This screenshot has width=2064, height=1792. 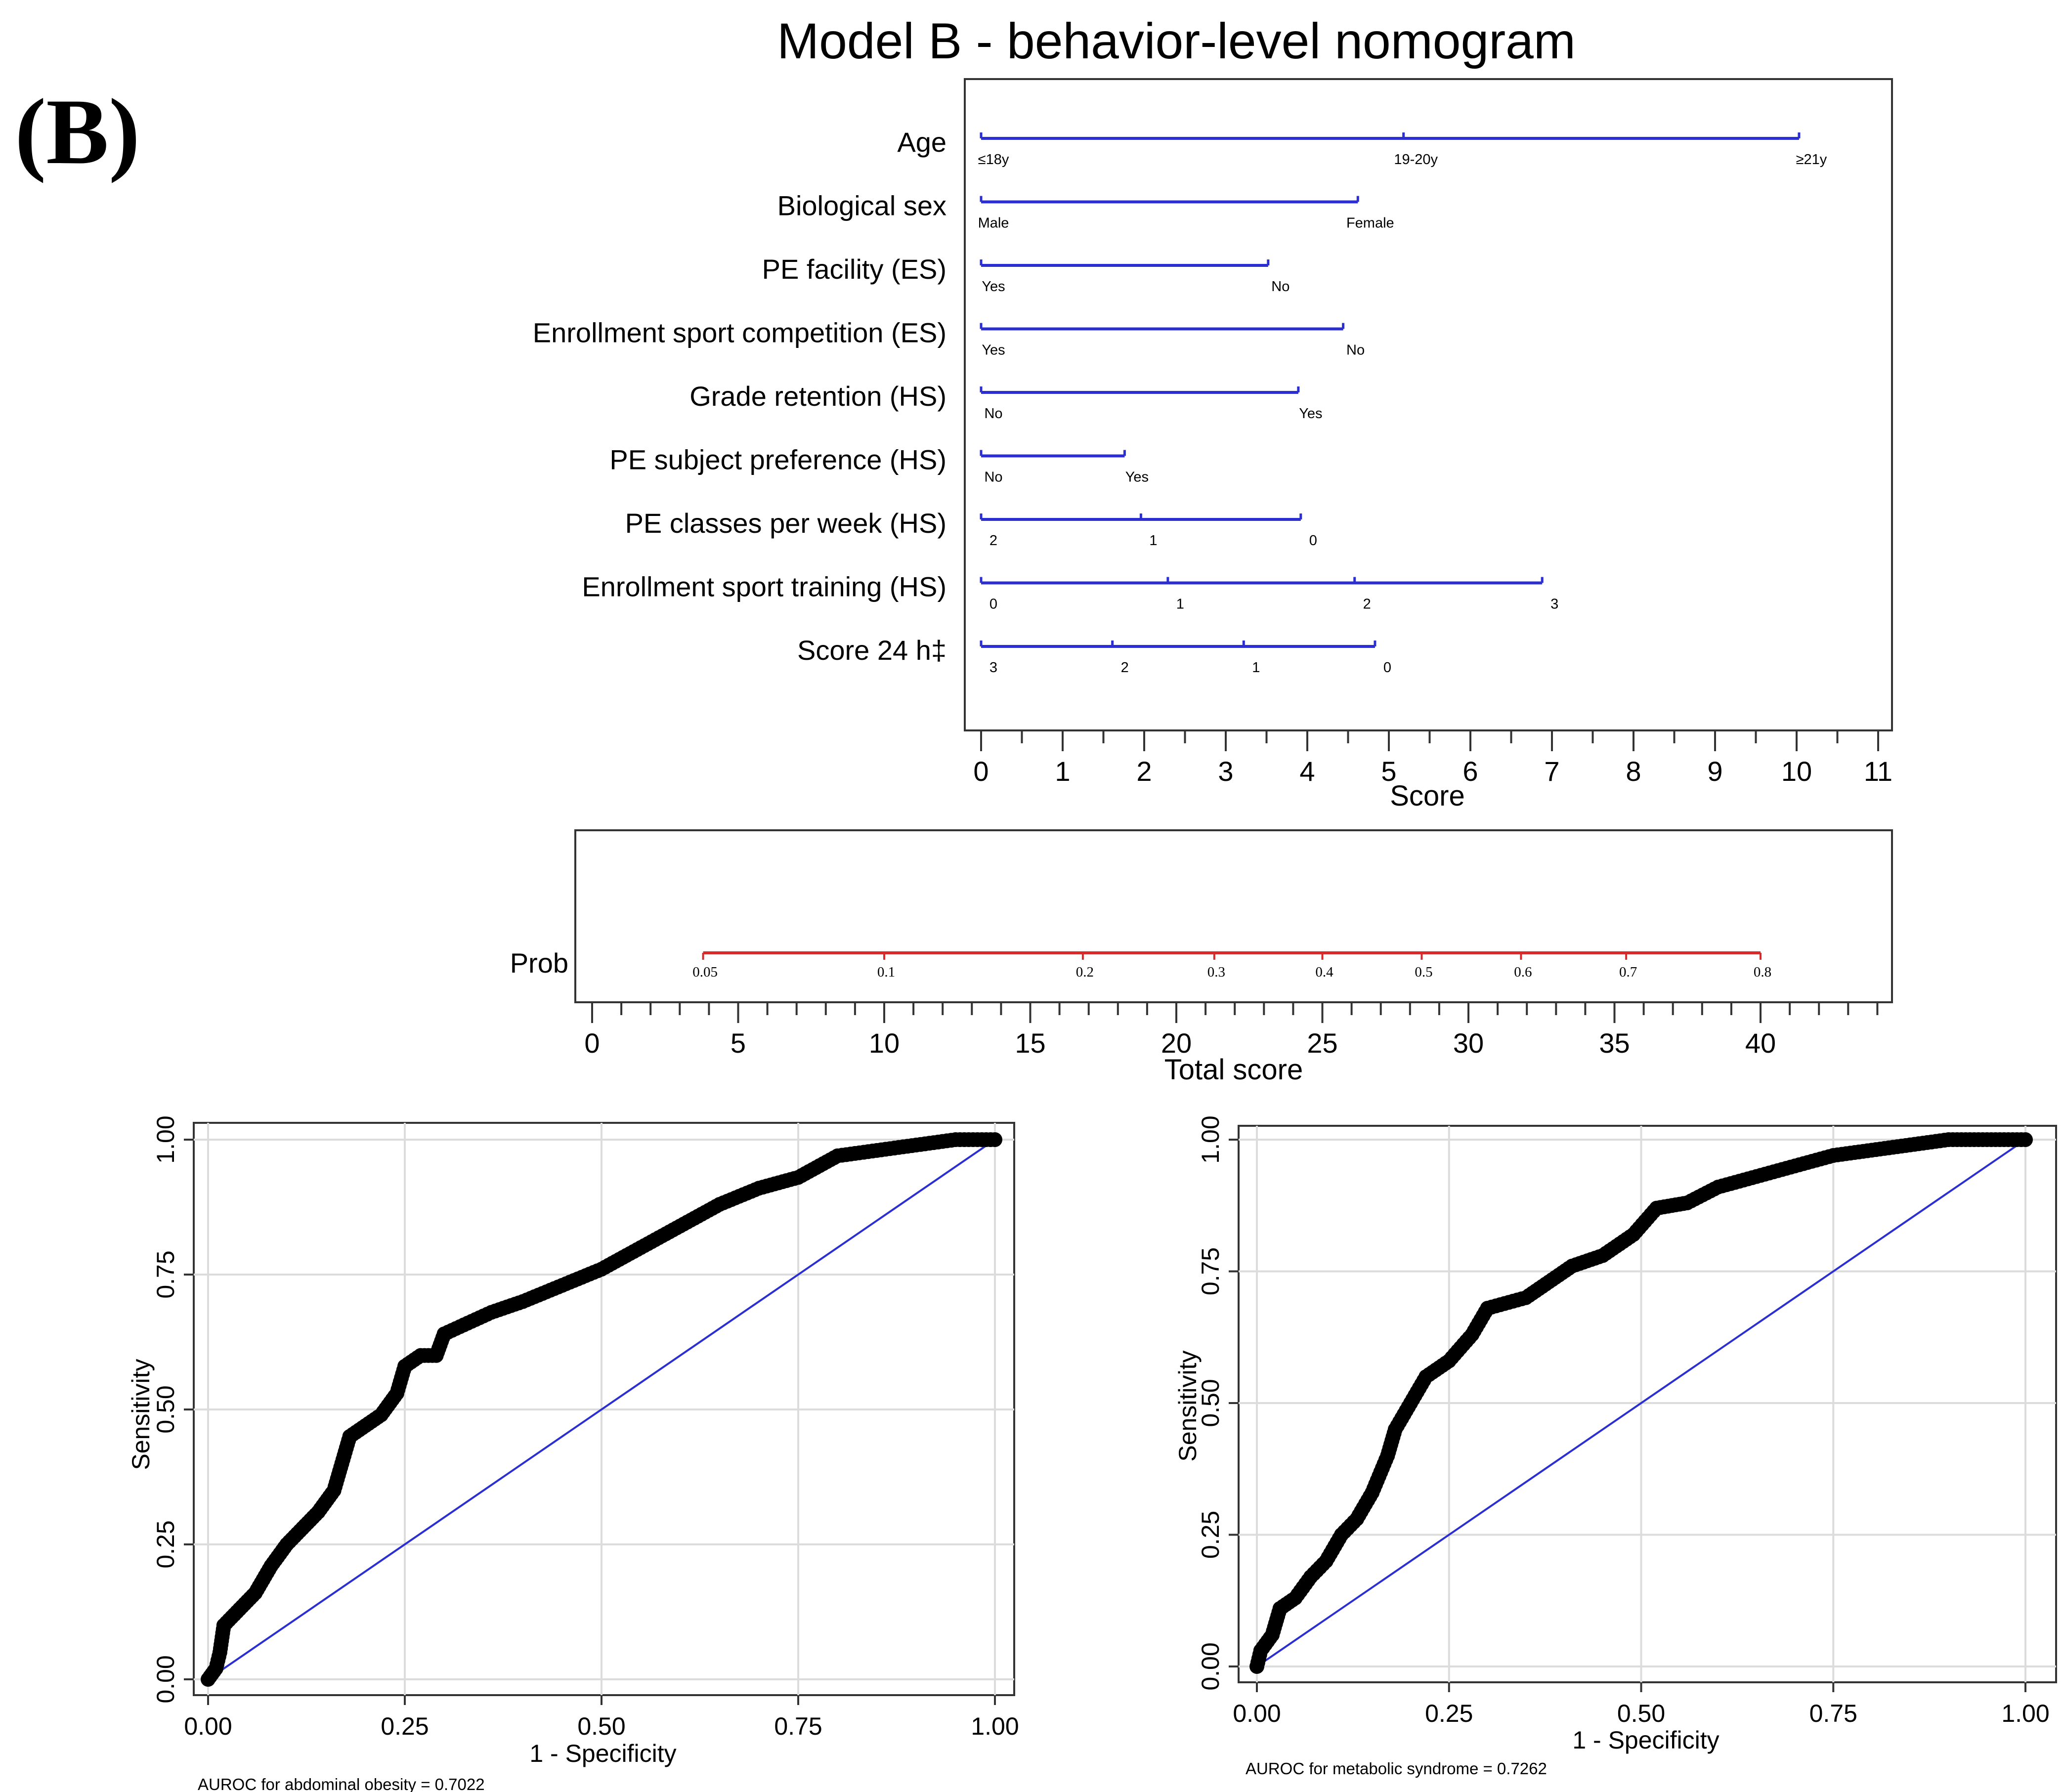 What do you see at coordinates (1432, 758) in the screenshot?
I see `score-axis: 0 1 2 3 4 5 6 7 8 9 10 11` at bounding box center [1432, 758].